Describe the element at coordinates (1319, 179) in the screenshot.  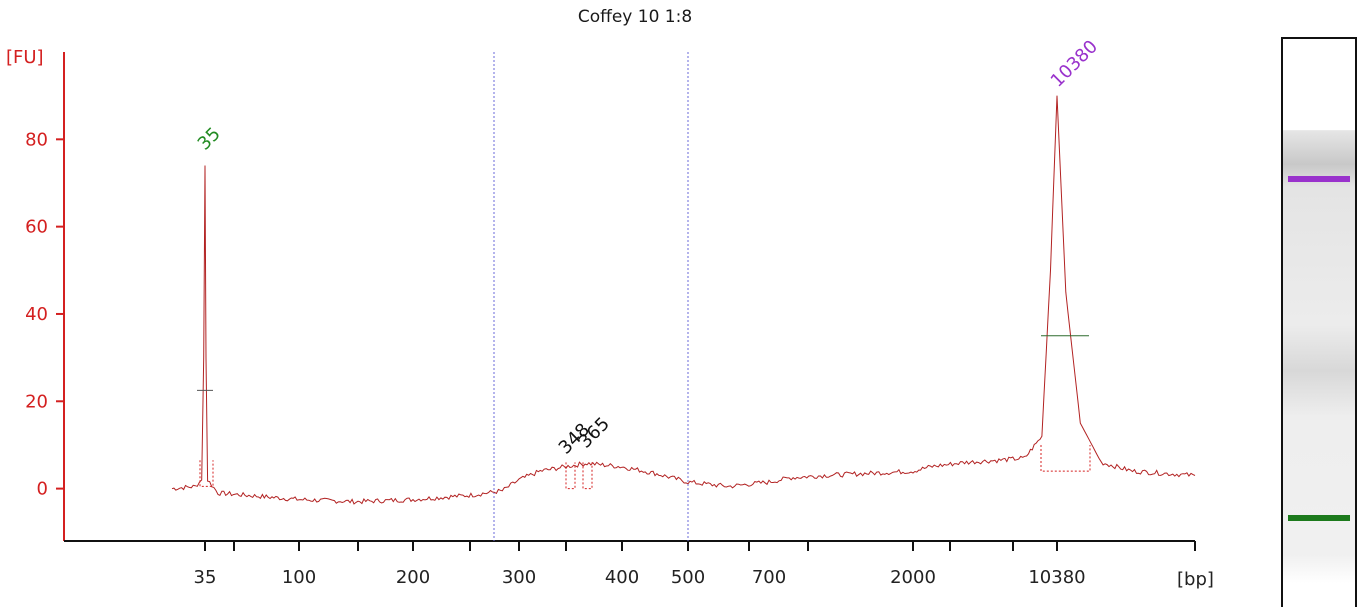
I see `gel-band-upper-marker` at that location.